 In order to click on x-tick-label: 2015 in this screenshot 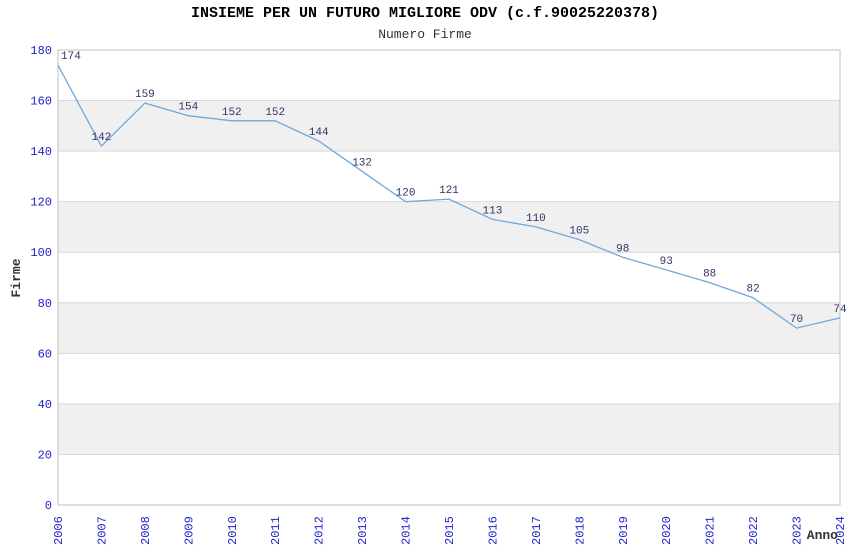, I will do `click(450, 530)`.